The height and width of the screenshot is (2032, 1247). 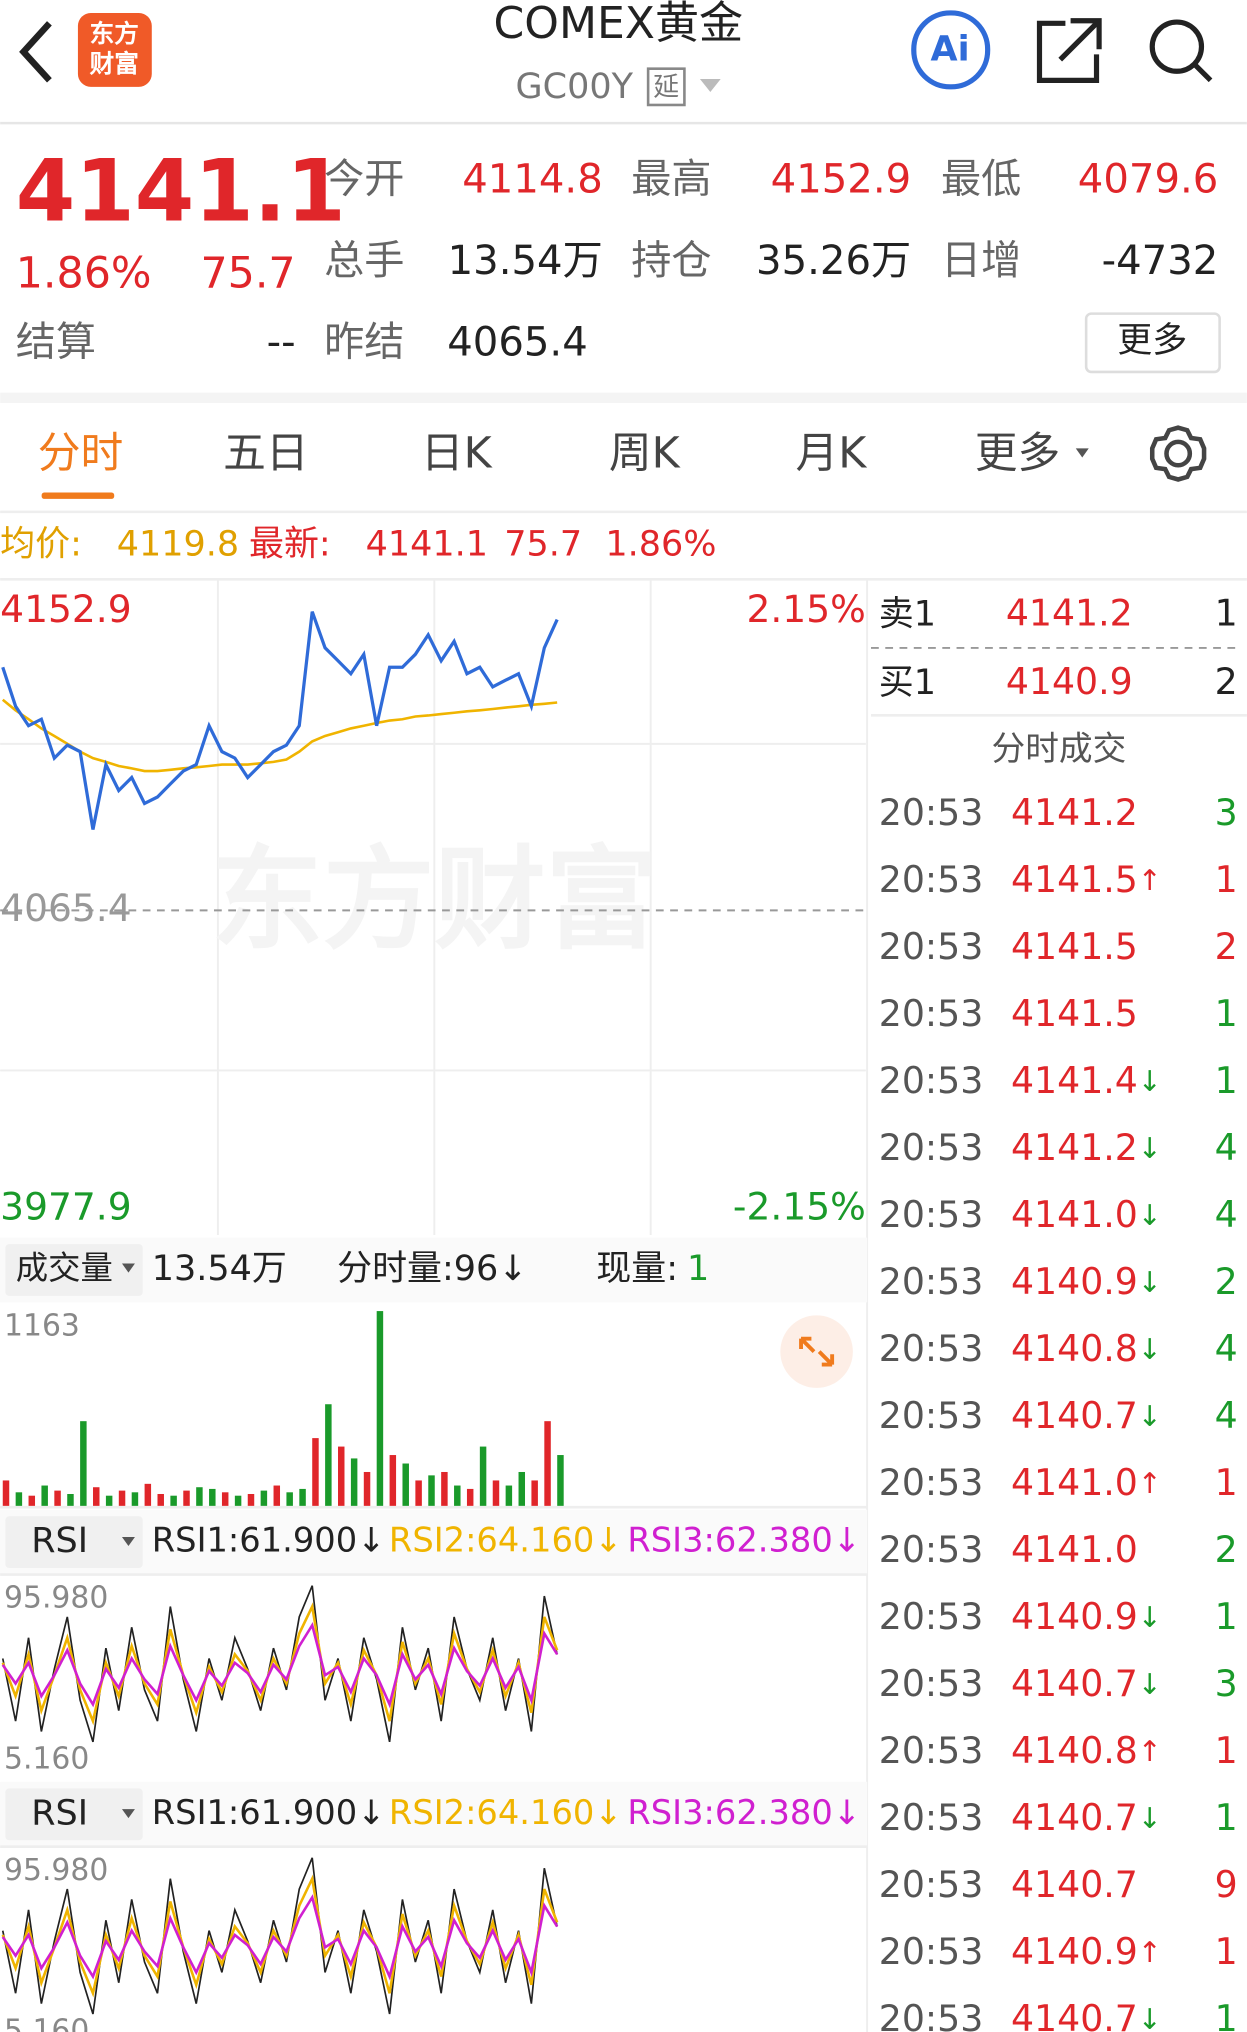 What do you see at coordinates (1226, 1147) in the screenshot?
I see `trade-vol: 4` at bounding box center [1226, 1147].